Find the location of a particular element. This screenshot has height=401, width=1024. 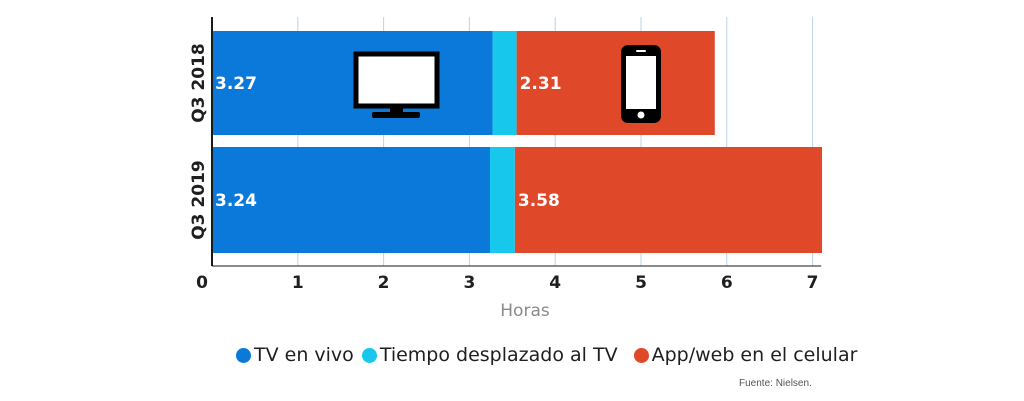

legend-item-app-web: App/web en el celular is located at coordinates (745, 355).